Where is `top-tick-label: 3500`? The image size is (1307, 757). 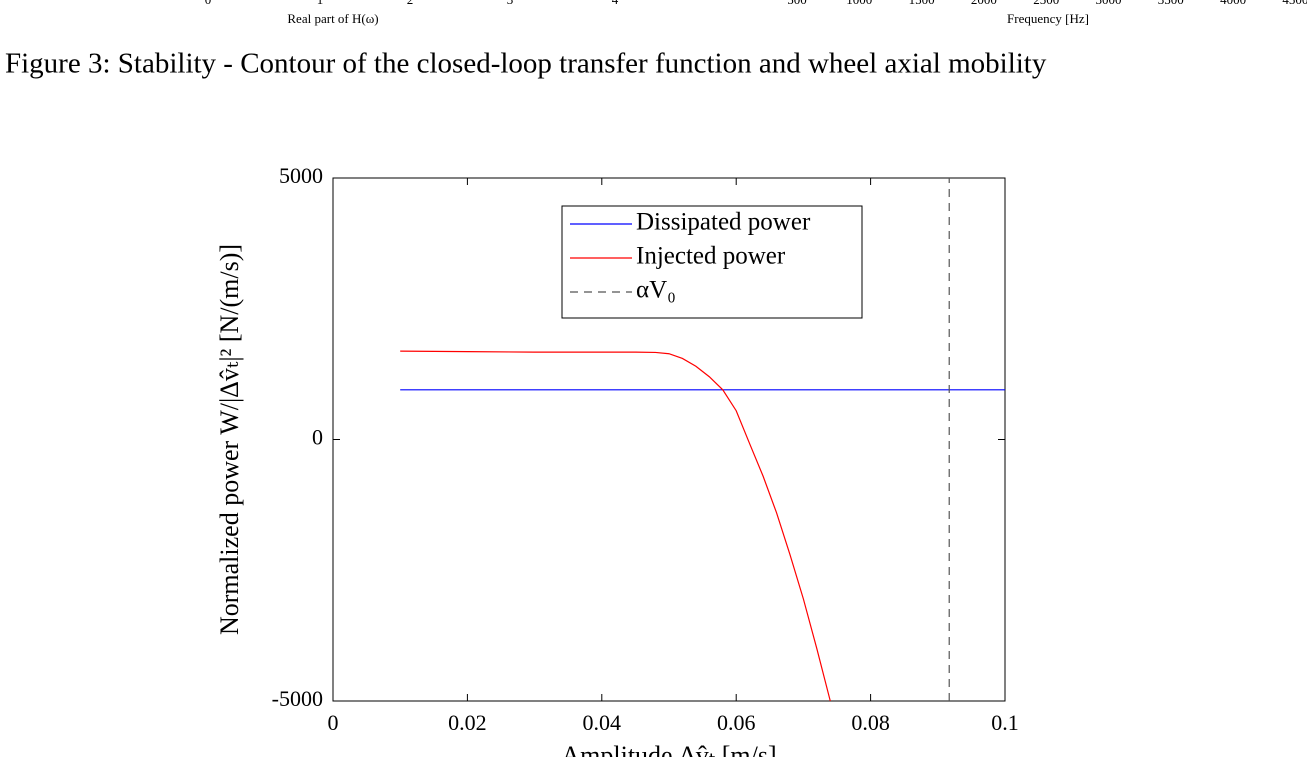 top-tick-label: 3500 is located at coordinates (1171, 3).